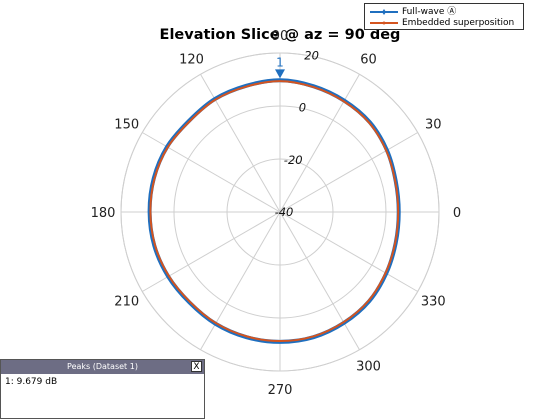 The height and width of the screenshot is (420, 560). I want to click on angle-tick-label: 300, so click(368, 366).